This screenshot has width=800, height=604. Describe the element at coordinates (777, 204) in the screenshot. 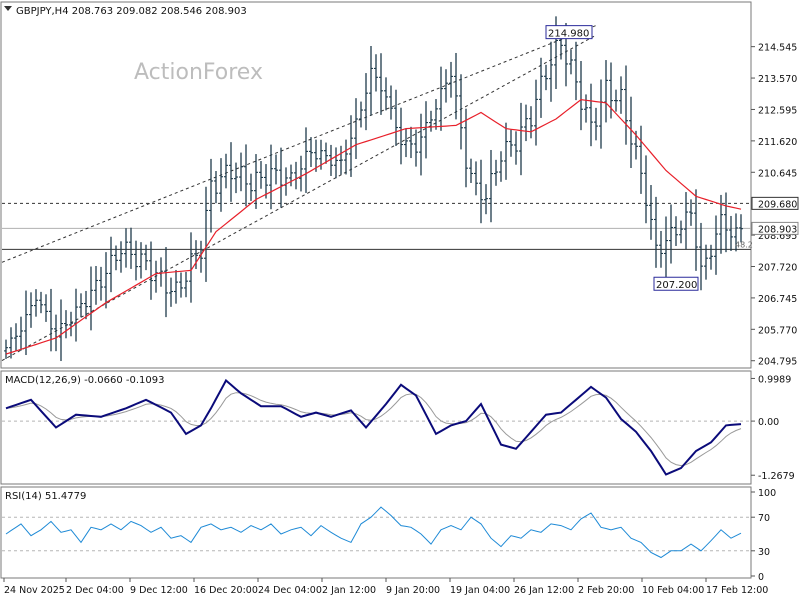

I see `level-price-label: 209.680` at that location.